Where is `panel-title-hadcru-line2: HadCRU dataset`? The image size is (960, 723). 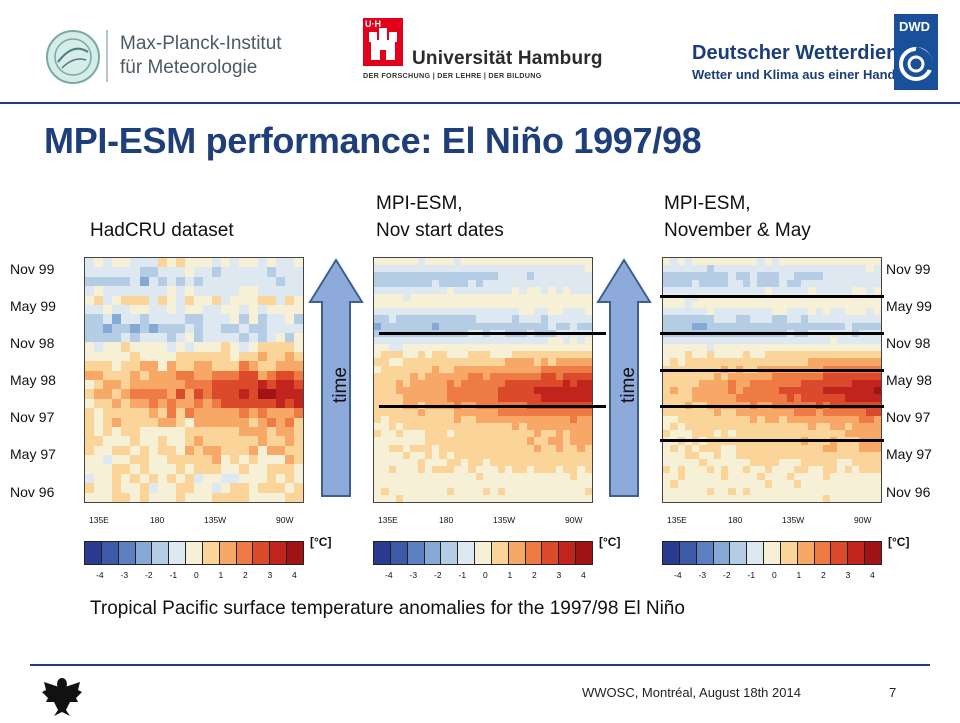
panel-title-hadcru-line2: HadCRU dataset is located at coordinates (162, 230).